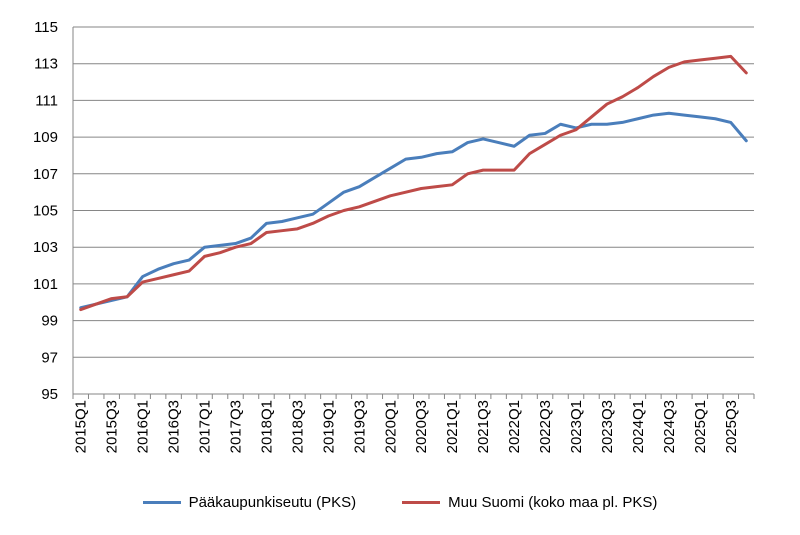 Image resolution: width=800 pixels, height=535 pixels. Describe the element at coordinates (514, 426) in the screenshot. I see `x-tick-label: 2022Q1` at that location.